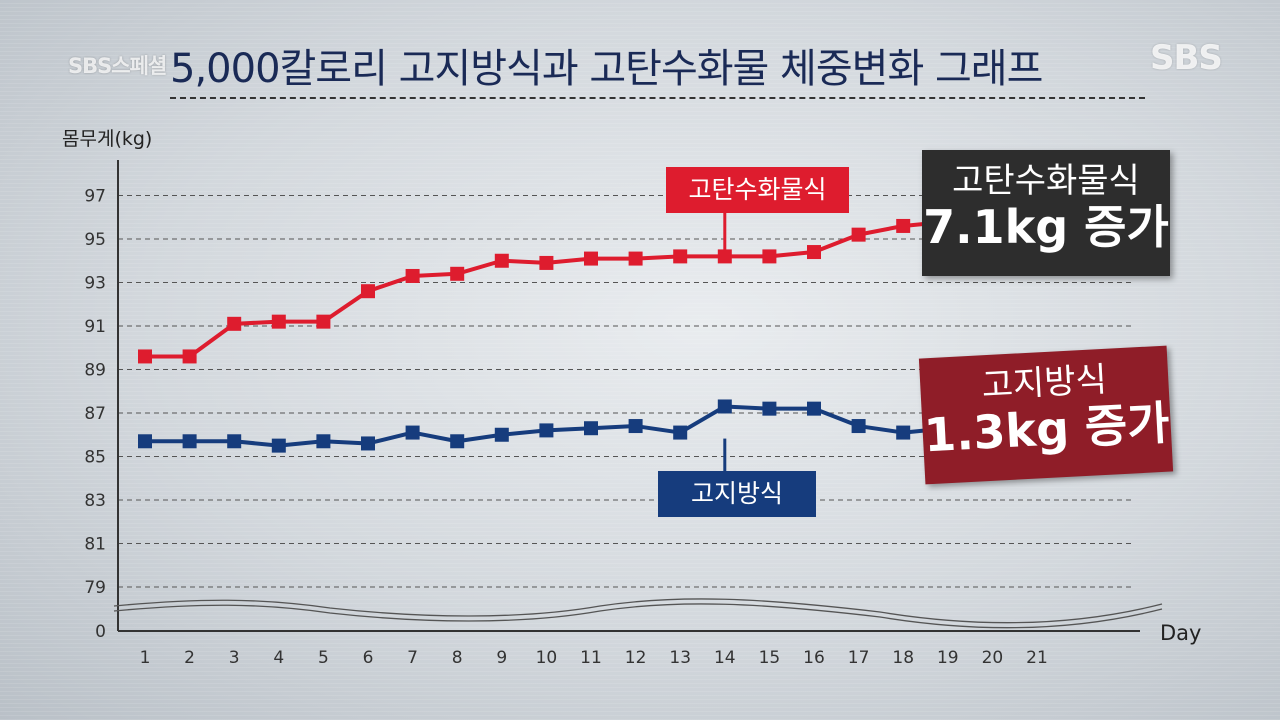  Describe the element at coordinates (95, 414) in the screenshot. I see `y-tick-87: 87` at that location.